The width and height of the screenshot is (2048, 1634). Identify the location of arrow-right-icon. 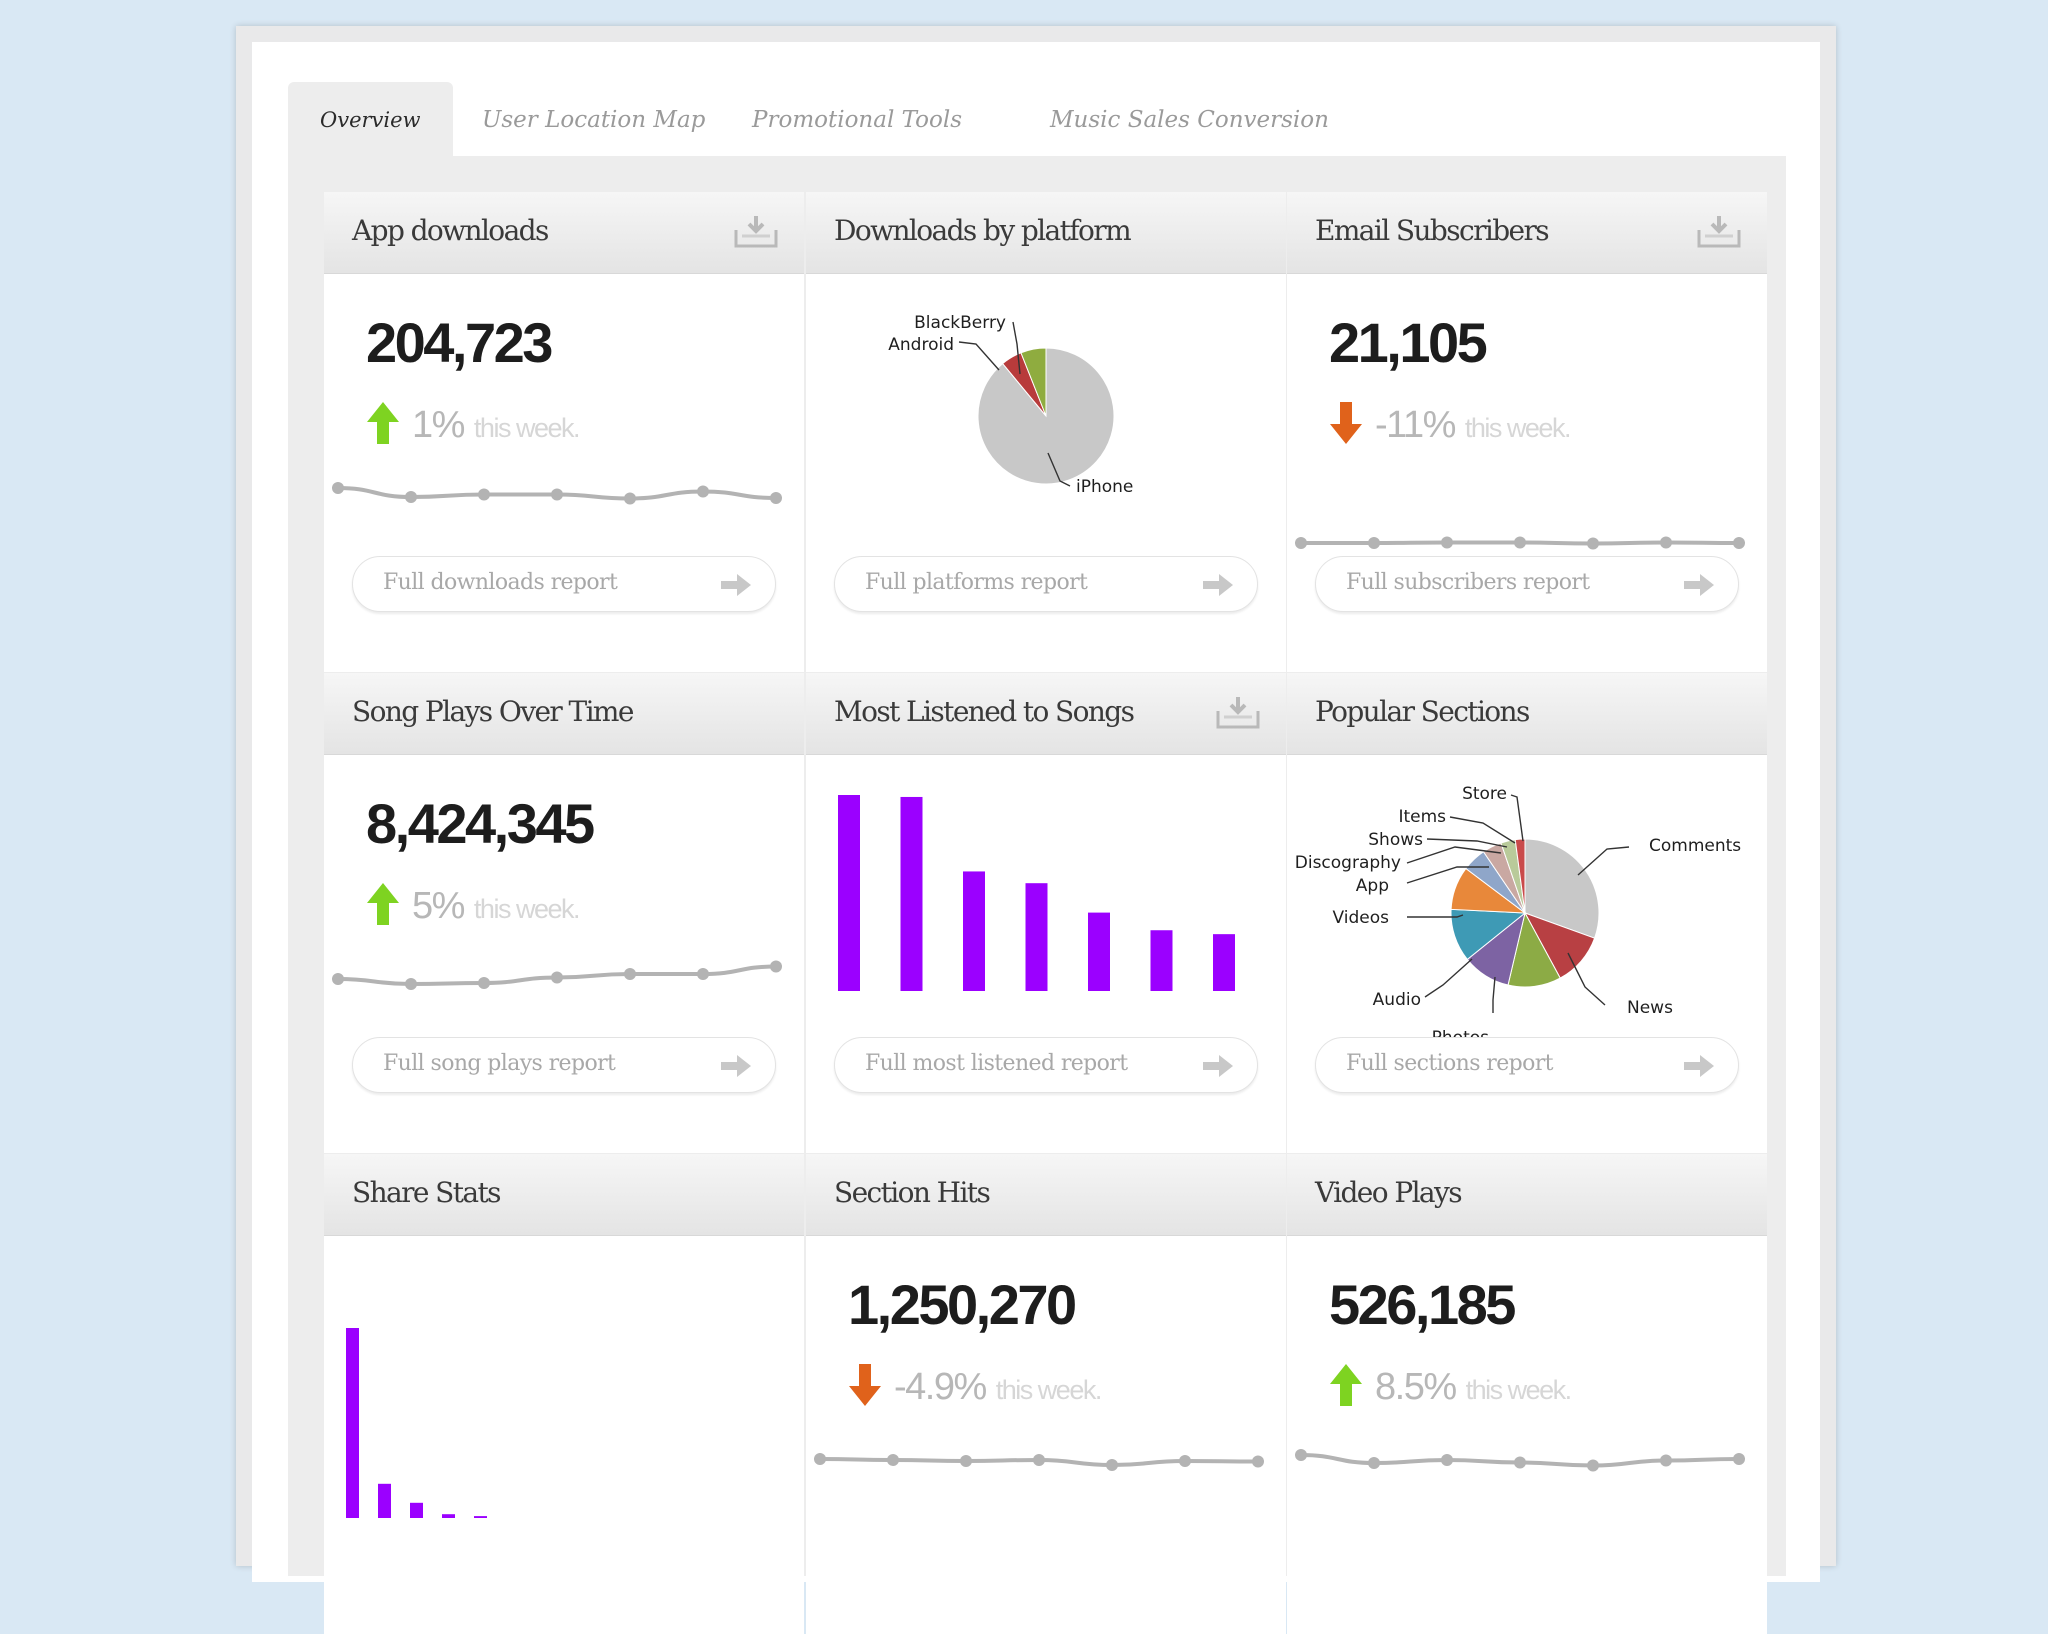
(736, 1066).